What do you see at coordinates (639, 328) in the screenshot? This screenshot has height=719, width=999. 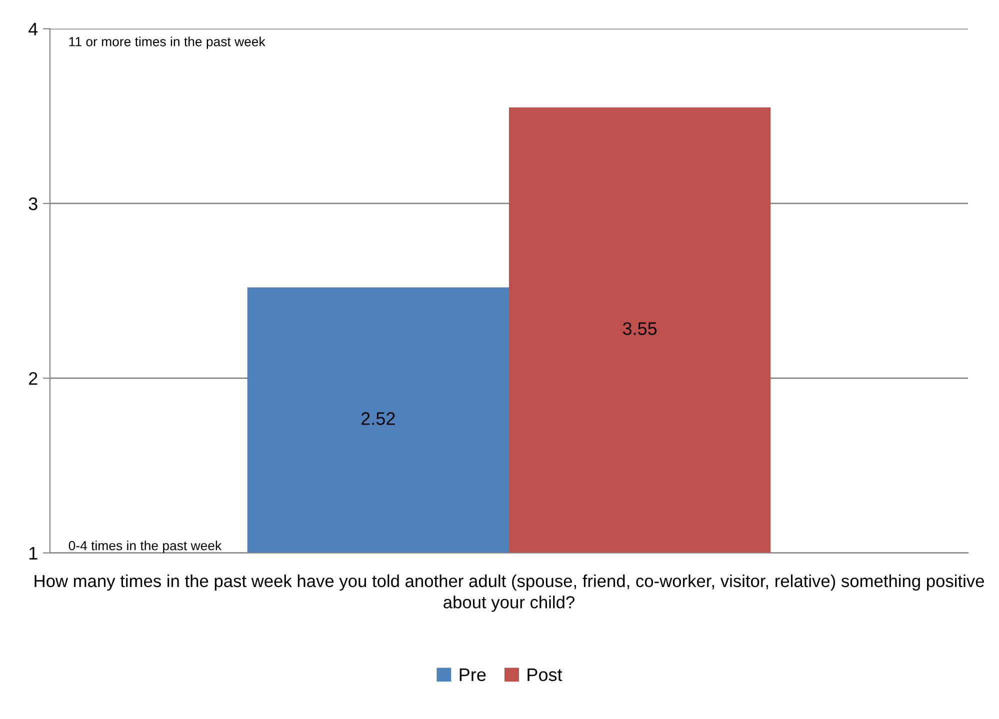 I see `data-label: 3.55` at bounding box center [639, 328].